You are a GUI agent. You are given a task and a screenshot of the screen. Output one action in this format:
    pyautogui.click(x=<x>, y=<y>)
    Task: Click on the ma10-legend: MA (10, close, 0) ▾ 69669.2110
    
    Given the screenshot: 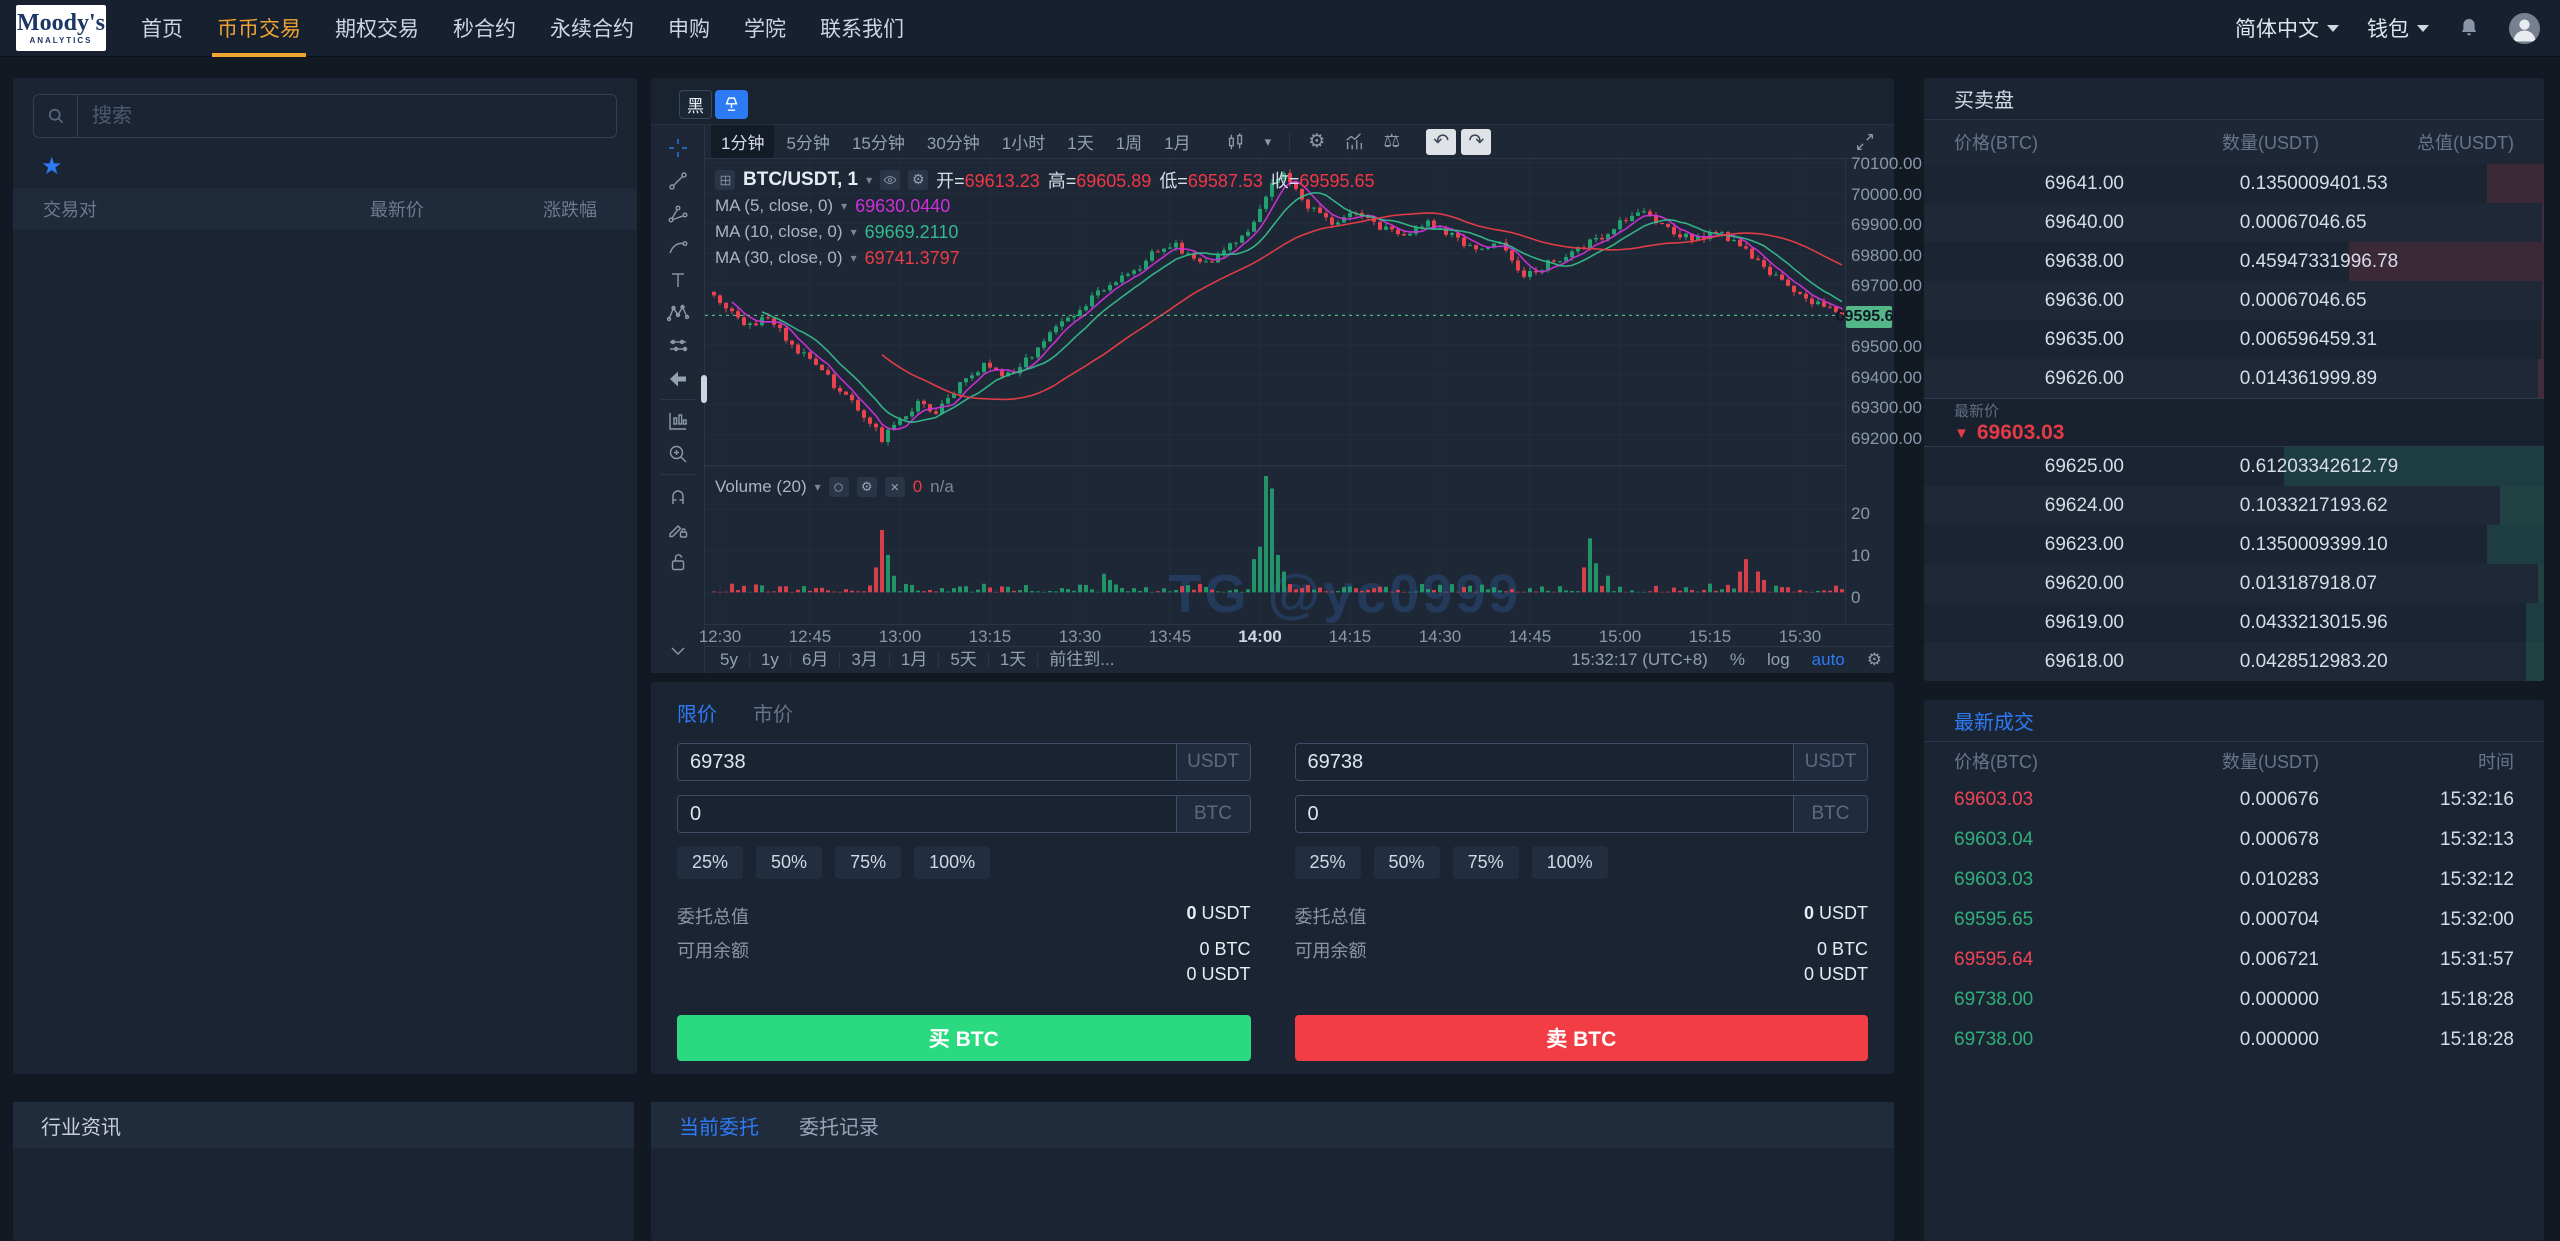 What is the action you would take?
    pyautogui.click(x=837, y=231)
    